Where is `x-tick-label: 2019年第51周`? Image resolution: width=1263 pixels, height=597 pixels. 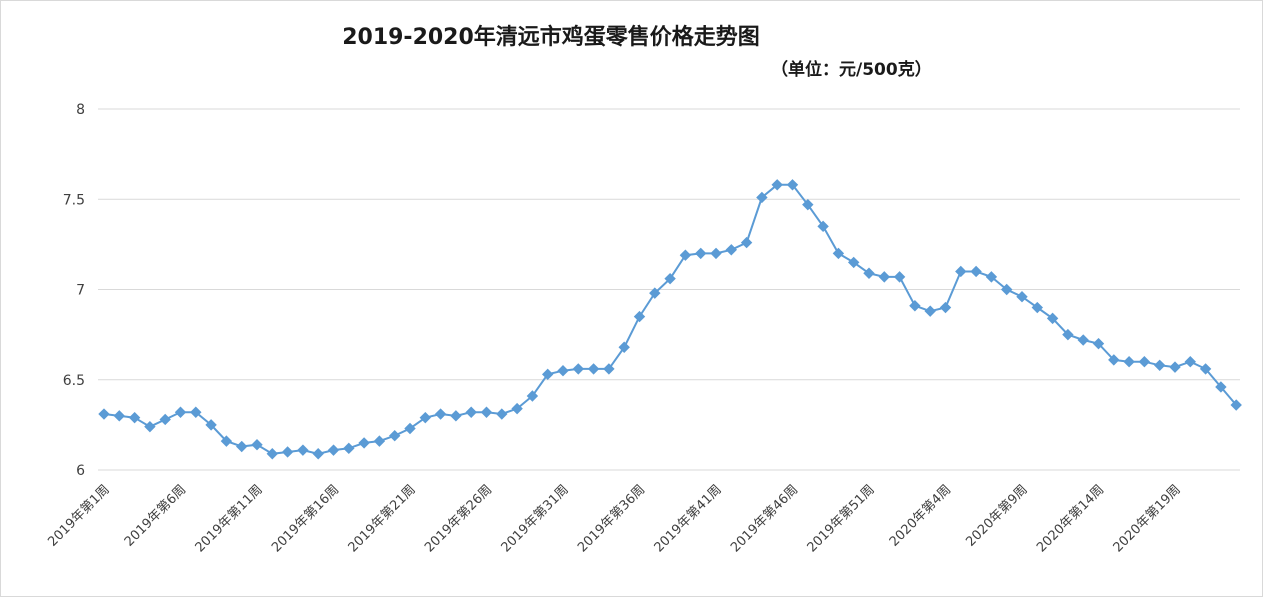
x-tick-label: 2019年第51周 is located at coordinates (841, 518).